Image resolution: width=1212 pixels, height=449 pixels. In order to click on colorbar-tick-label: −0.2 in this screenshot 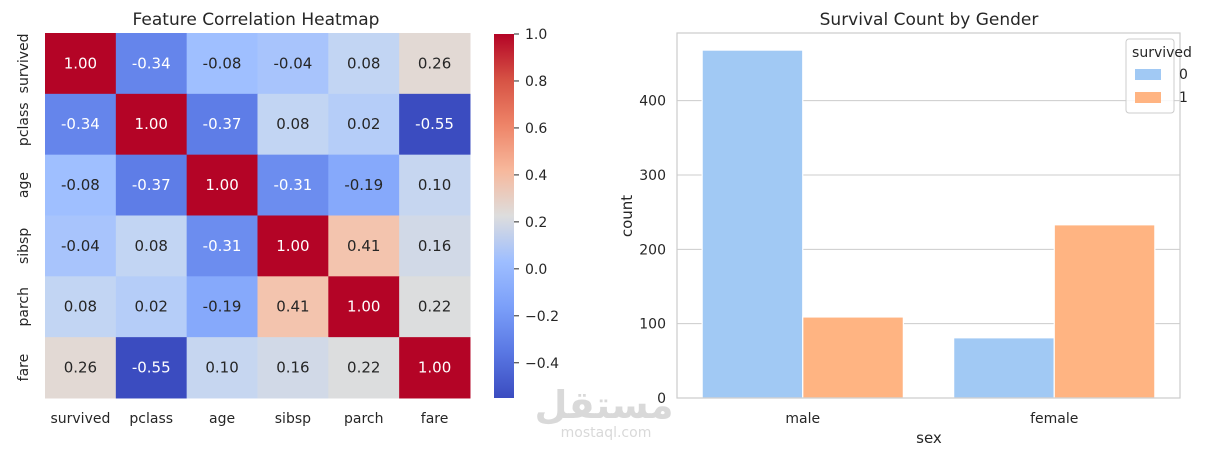, I will do `click(542, 317)`.